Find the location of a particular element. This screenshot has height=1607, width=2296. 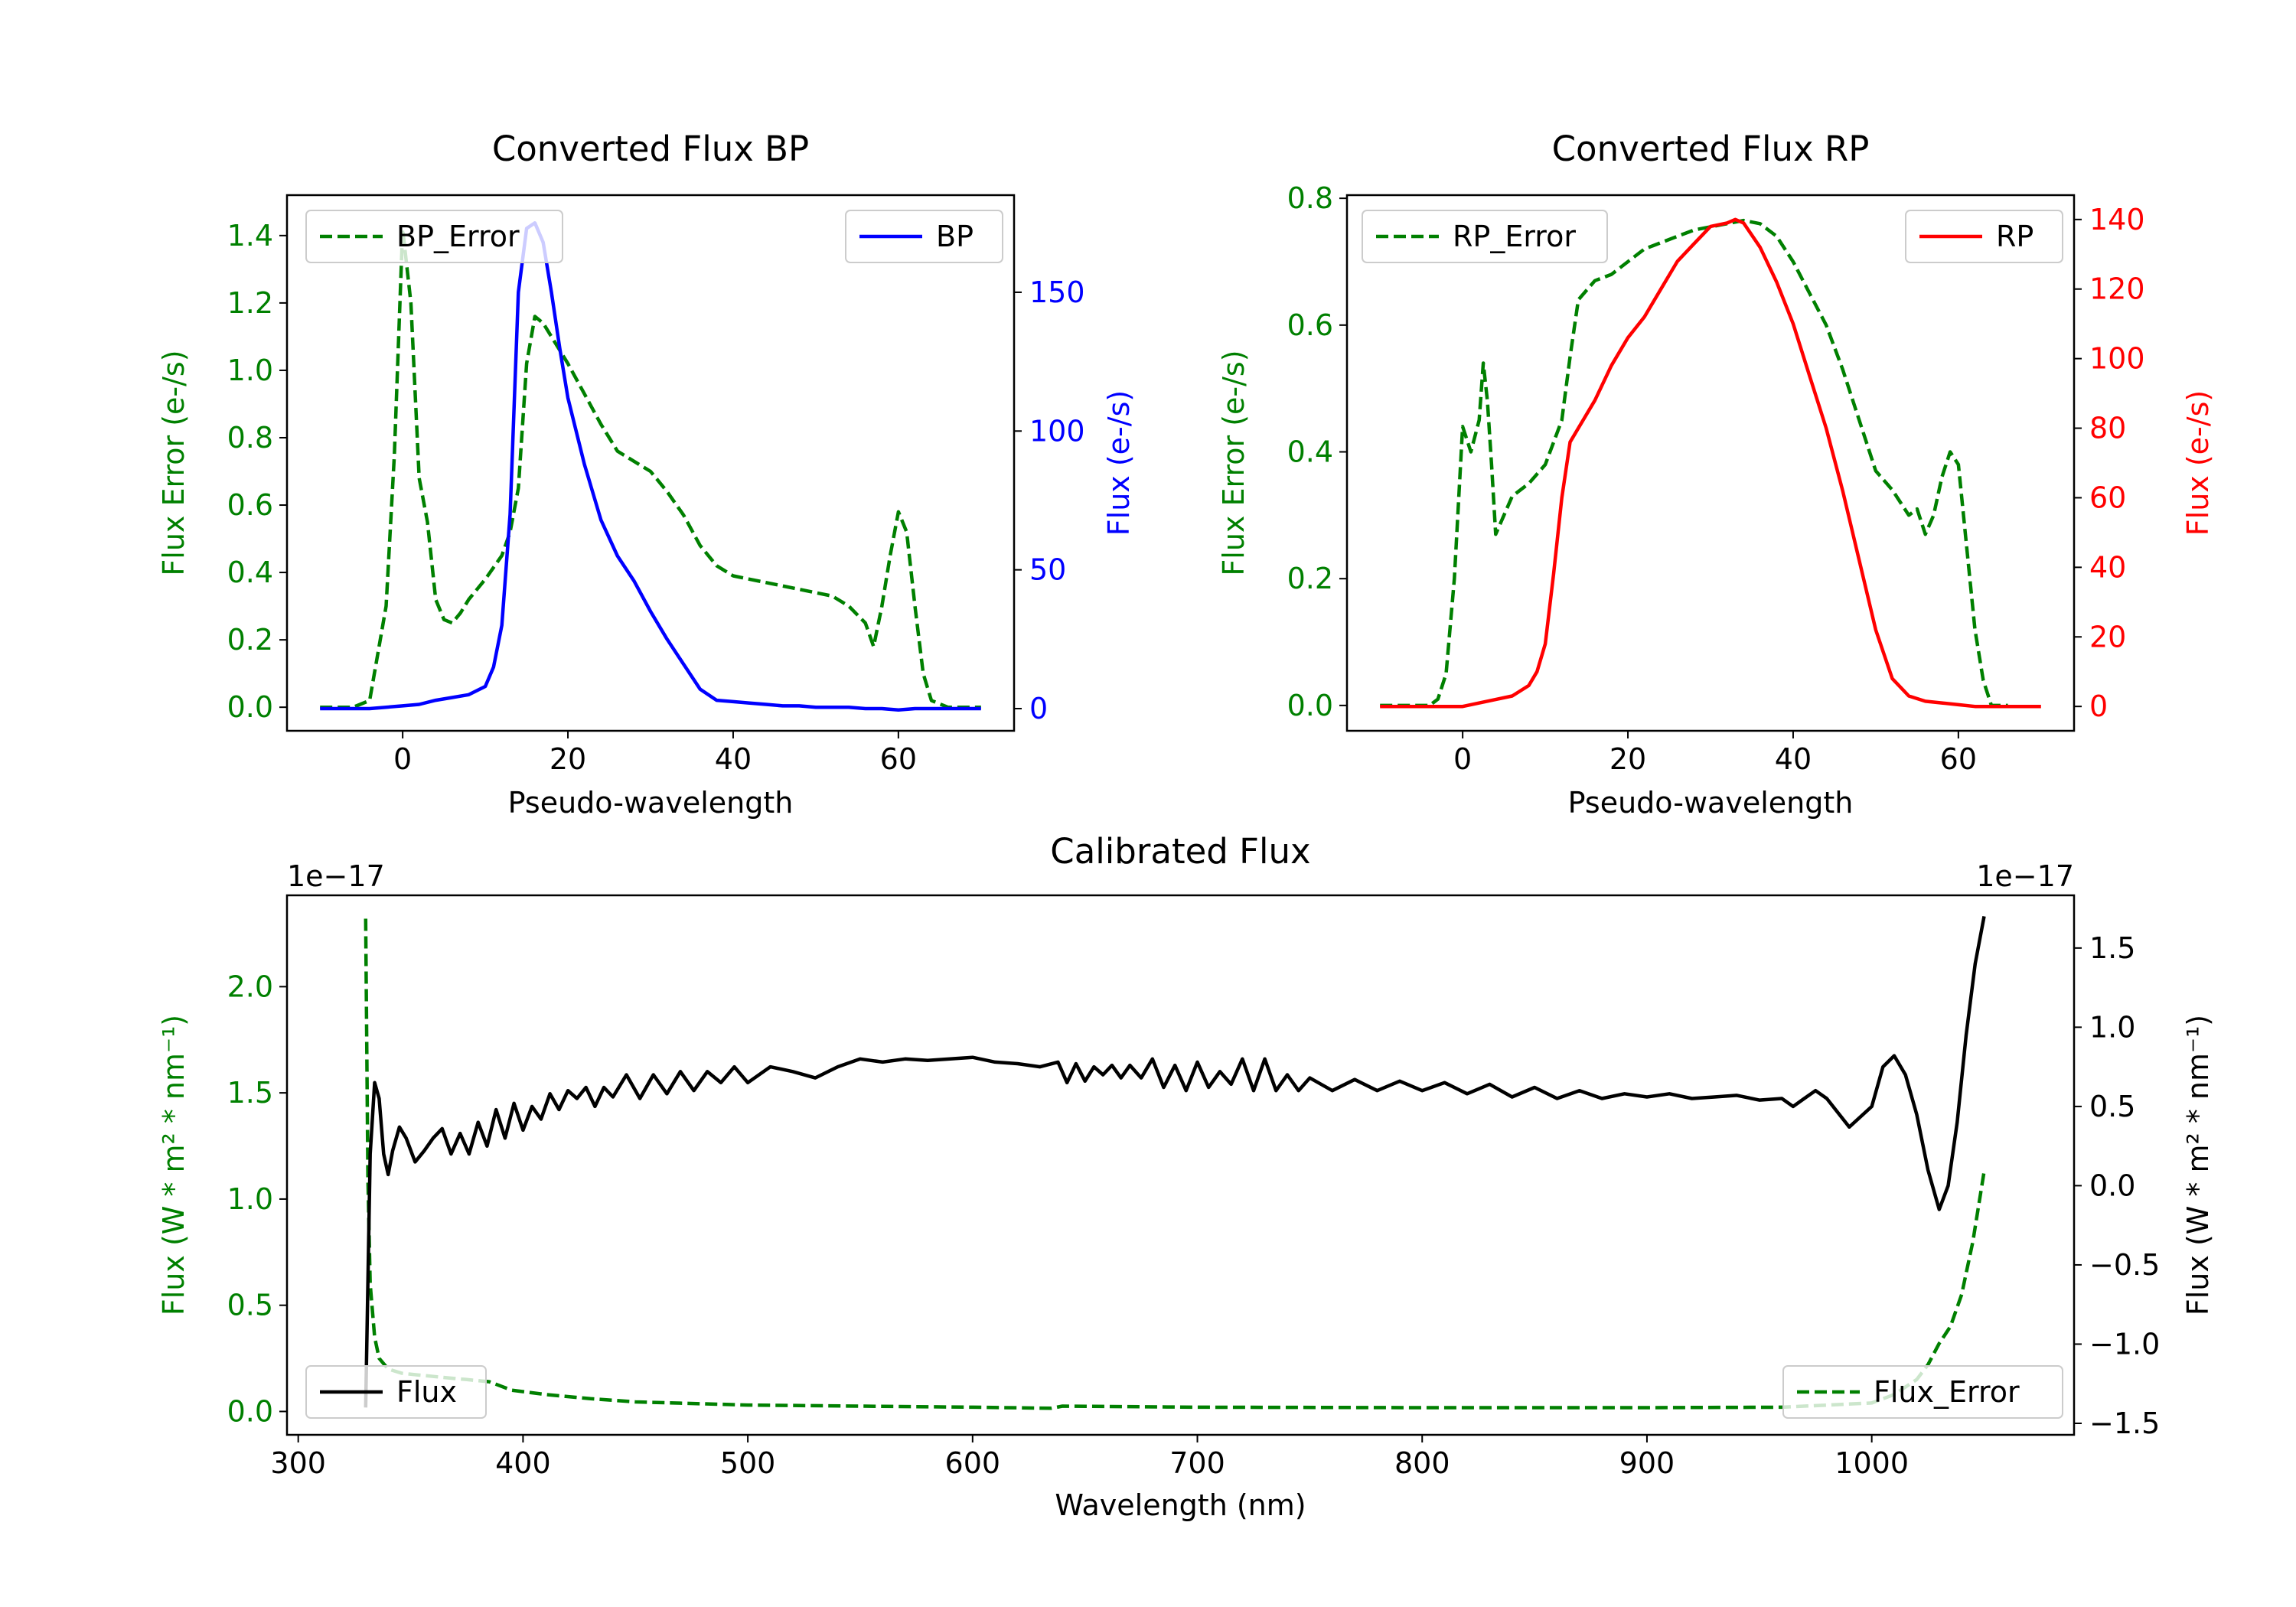

legend-right-label: Flux_Error is located at coordinates (1947, 1392).